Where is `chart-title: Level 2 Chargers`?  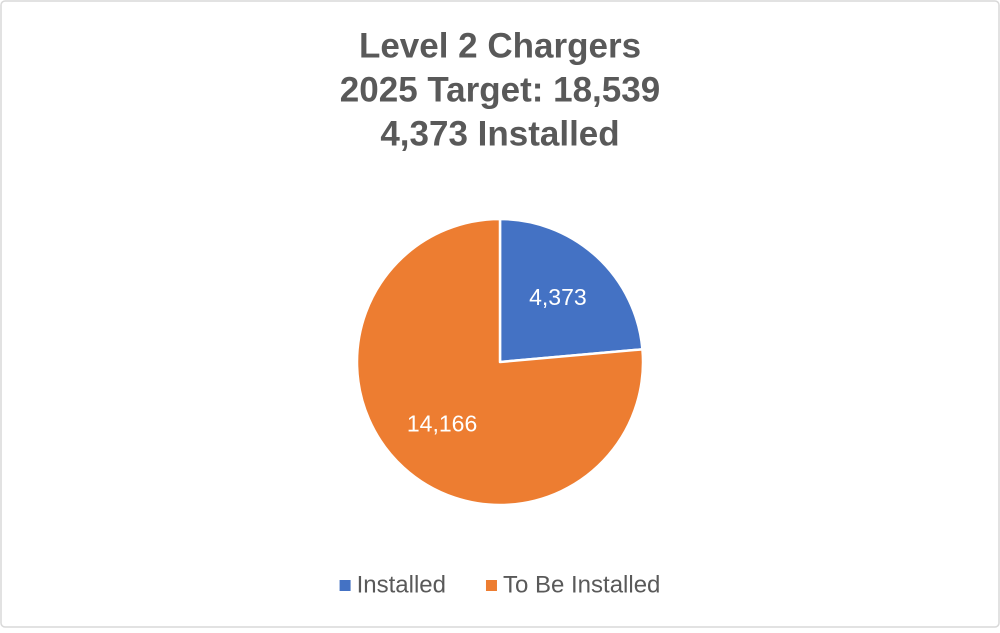
chart-title: Level 2 Chargers is located at coordinates (500, 45).